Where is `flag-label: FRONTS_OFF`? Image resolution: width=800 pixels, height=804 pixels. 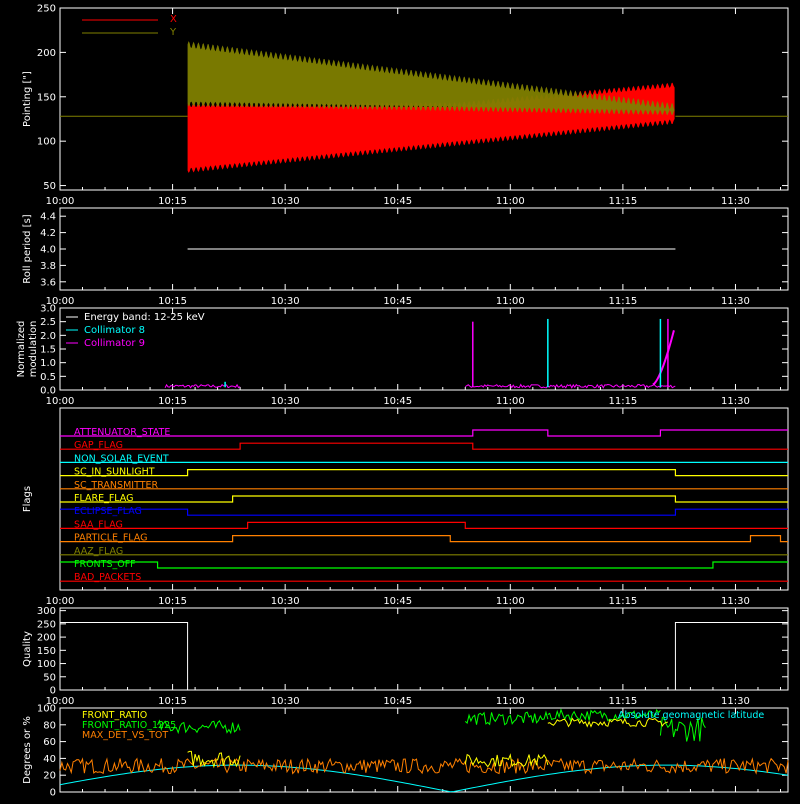 flag-label: FRONTS_OFF is located at coordinates (105, 564).